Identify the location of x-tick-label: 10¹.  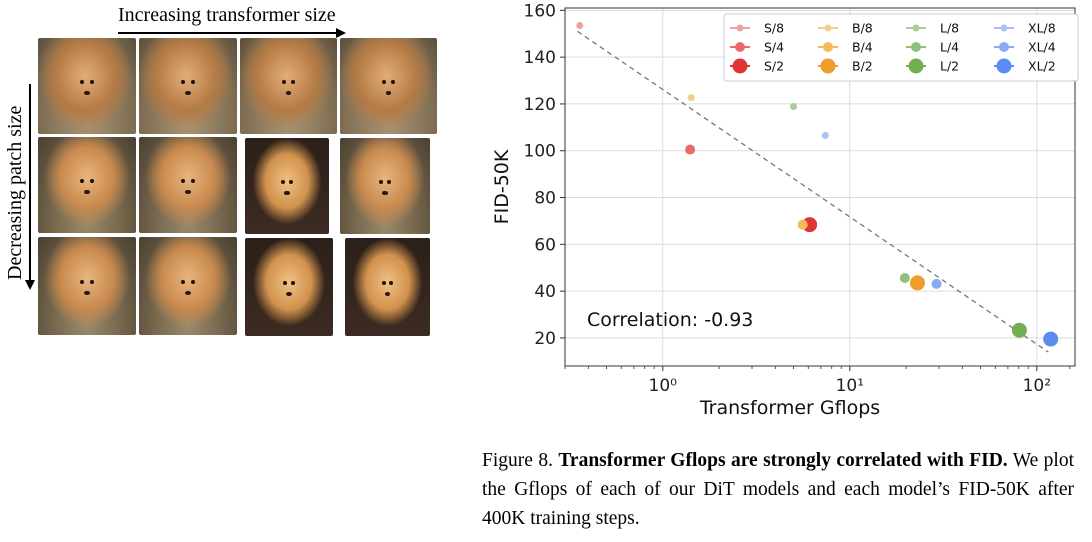
(850, 386).